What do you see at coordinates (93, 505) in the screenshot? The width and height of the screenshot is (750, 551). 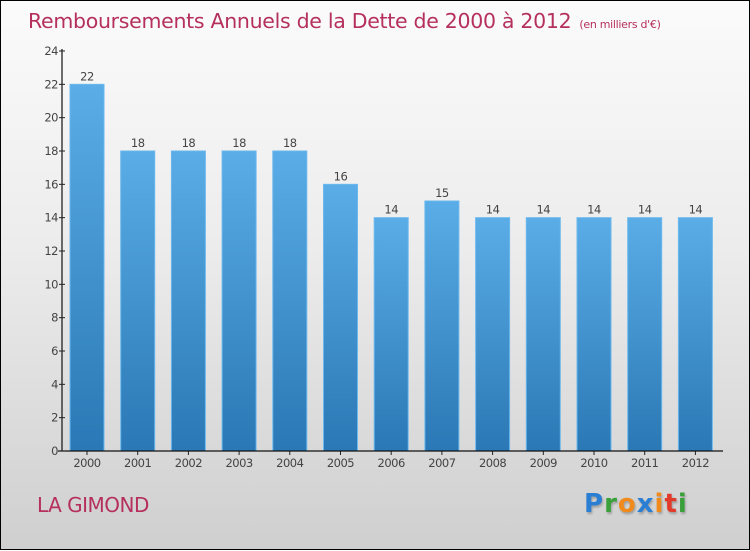 I see `commune-name: LA GIMOND` at bounding box center [93, 505].